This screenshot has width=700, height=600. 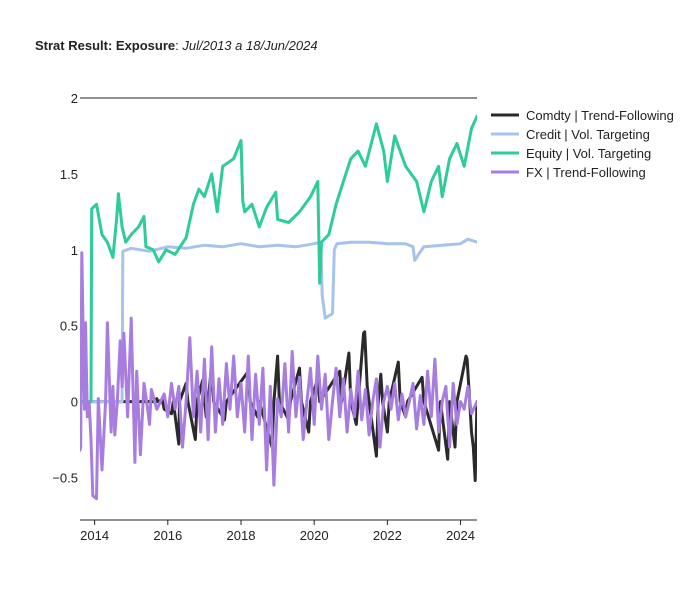 What do you see at coordinates (314, 535) in the screenshot?
I see `x-tick-label: 2020` at bounding box center [314, 535].